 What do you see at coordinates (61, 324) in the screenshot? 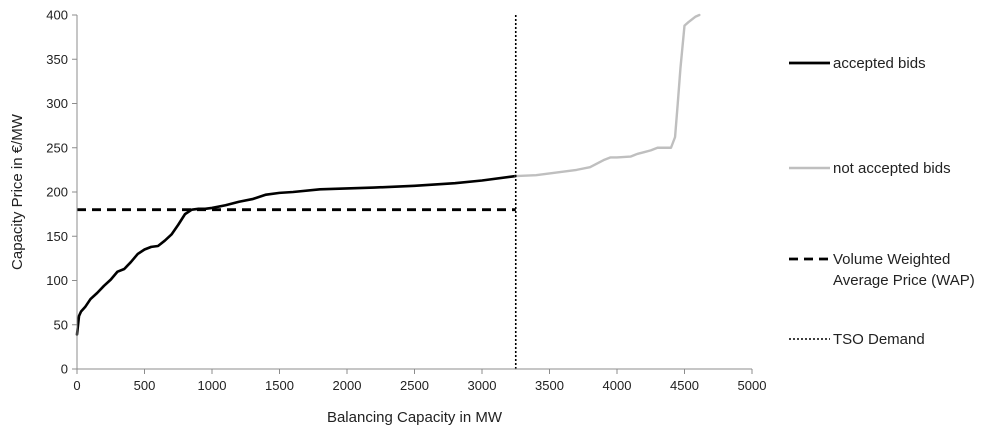
I see `y-tick-label: 50` at bounding box center [61, 324].